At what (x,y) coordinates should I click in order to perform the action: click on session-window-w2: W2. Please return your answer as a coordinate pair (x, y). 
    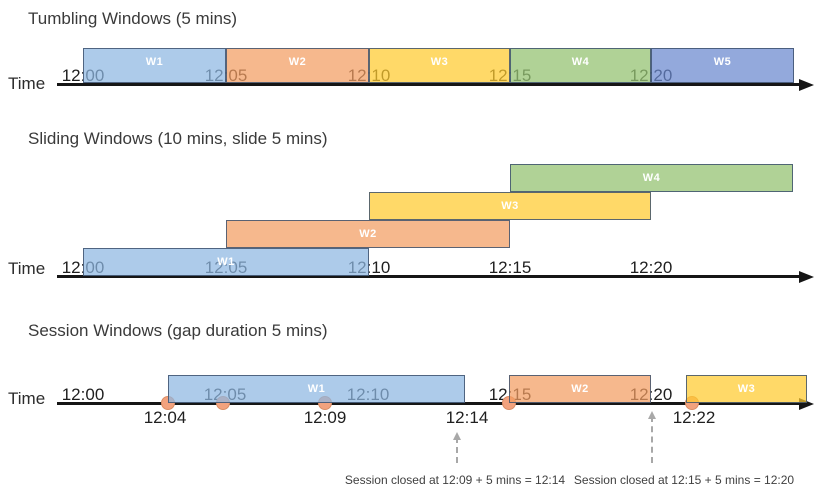
    Looking at the image, I should click on (580, 389).